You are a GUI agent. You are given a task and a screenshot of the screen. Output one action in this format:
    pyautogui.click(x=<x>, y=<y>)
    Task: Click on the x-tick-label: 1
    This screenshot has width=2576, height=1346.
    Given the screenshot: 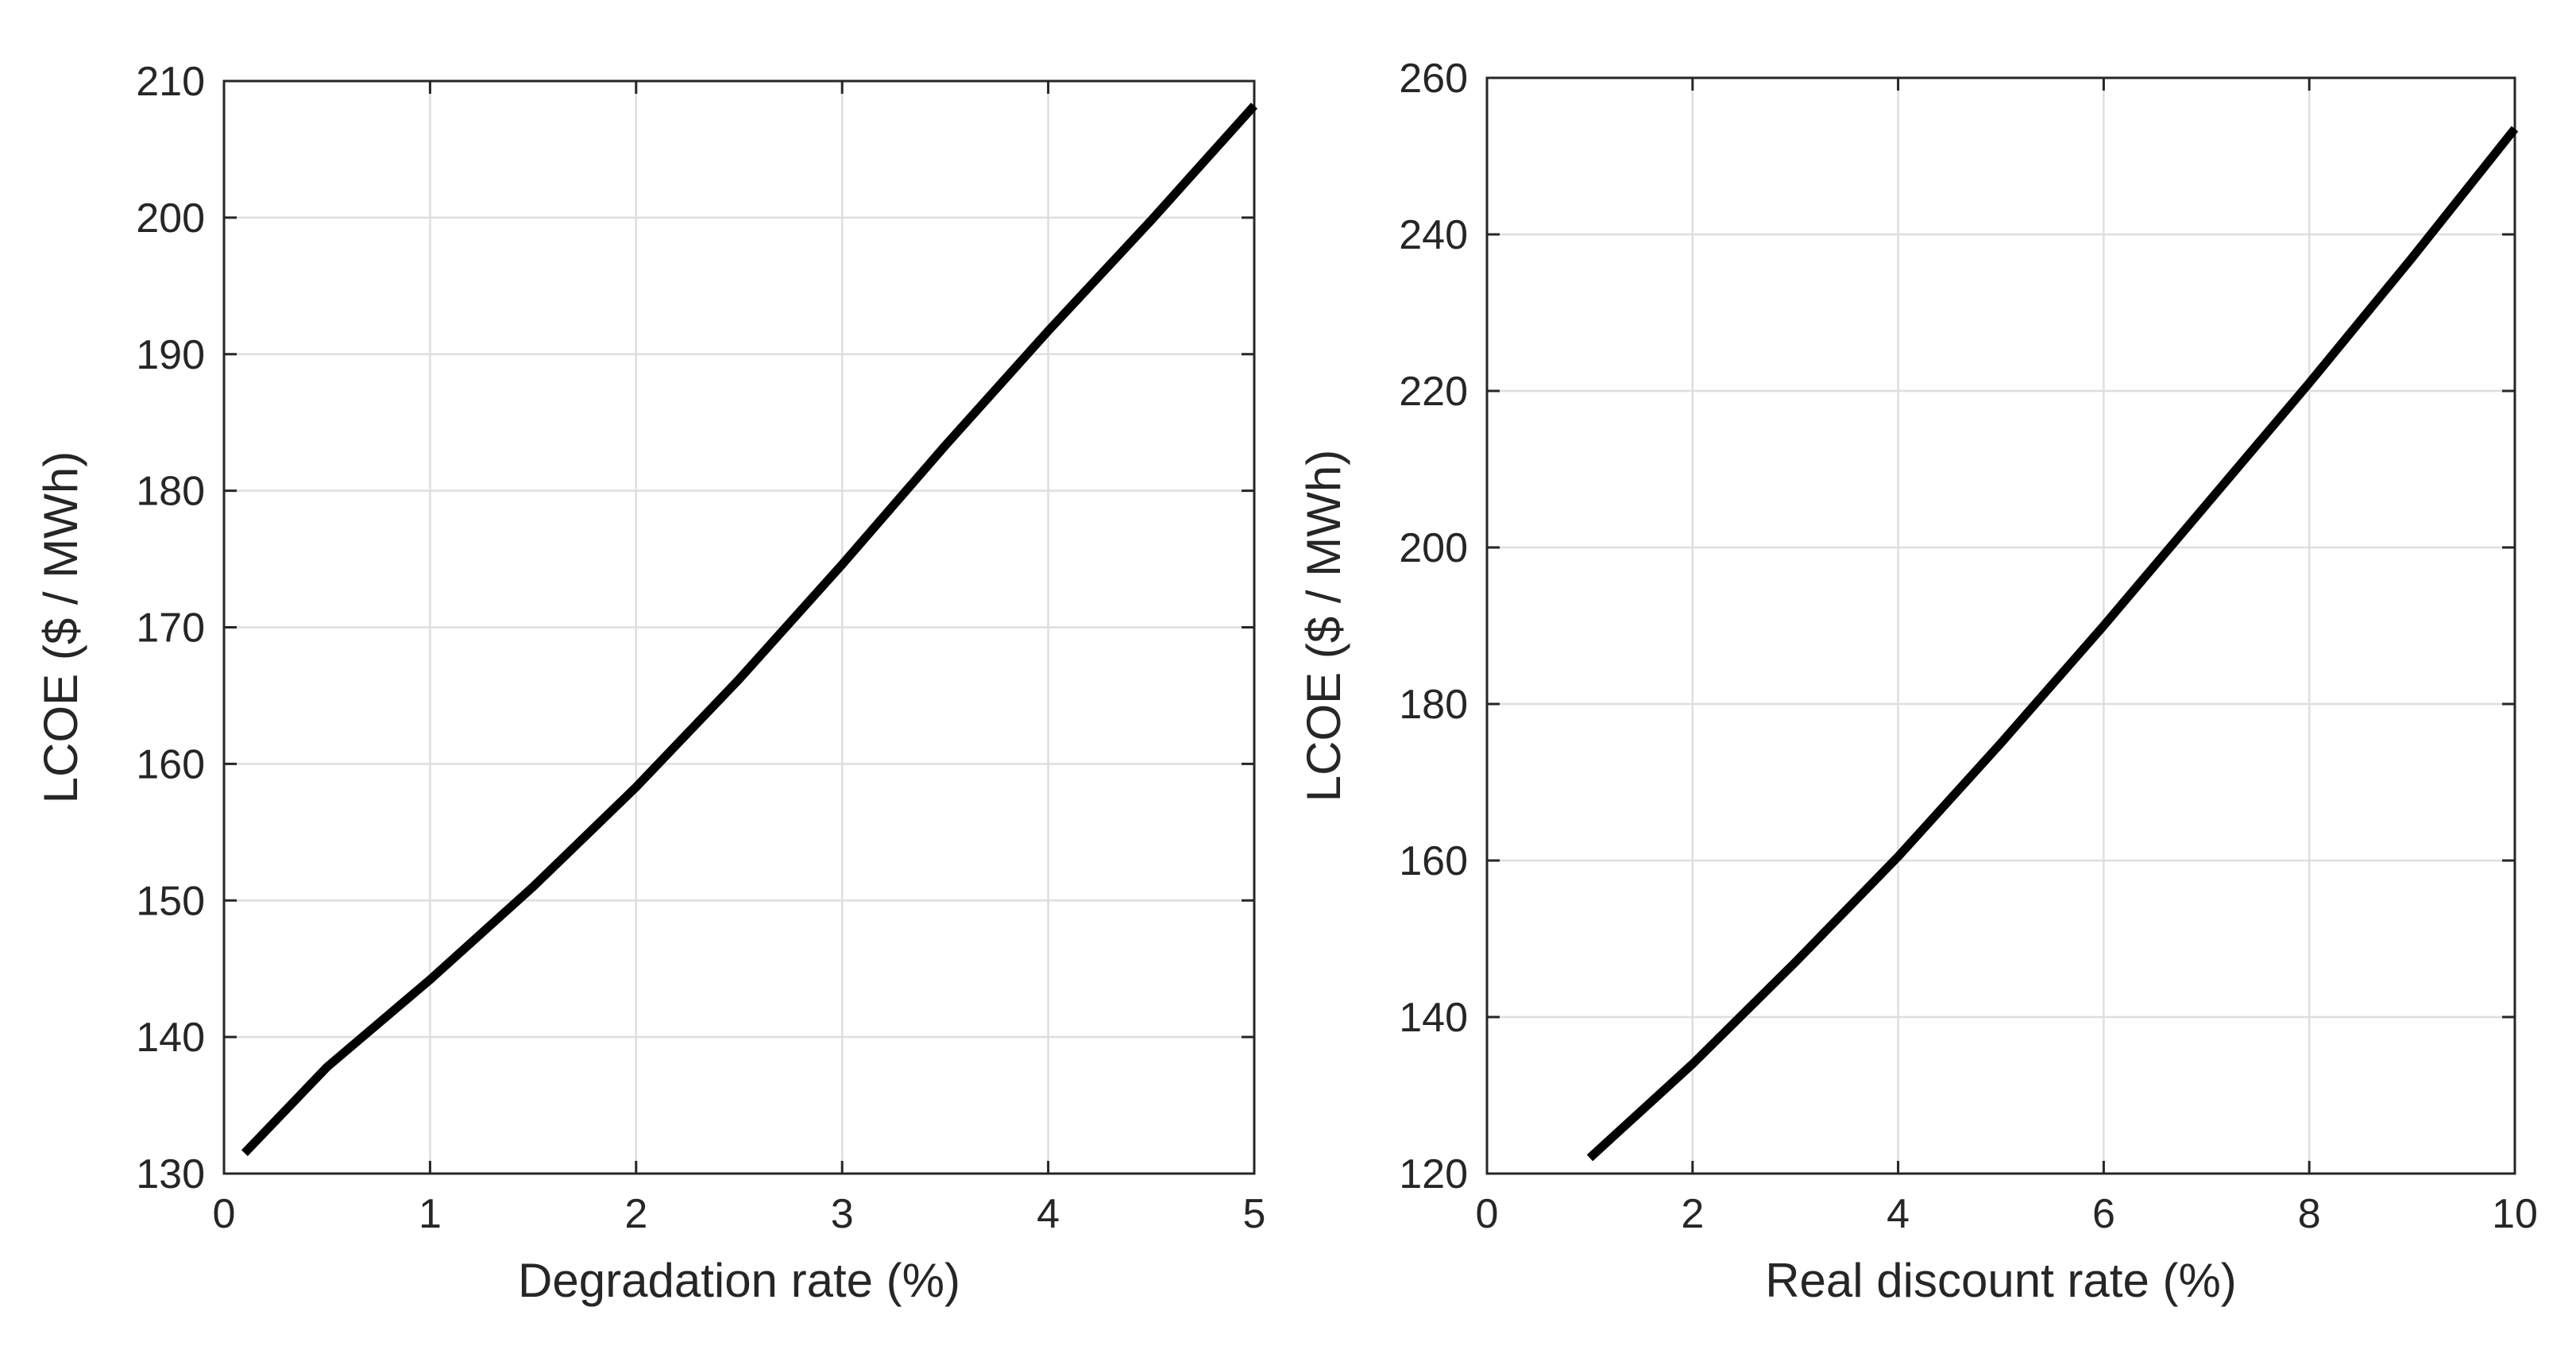 What is the action you would take?
    pyautogui.click(x=430, y=1214)
    